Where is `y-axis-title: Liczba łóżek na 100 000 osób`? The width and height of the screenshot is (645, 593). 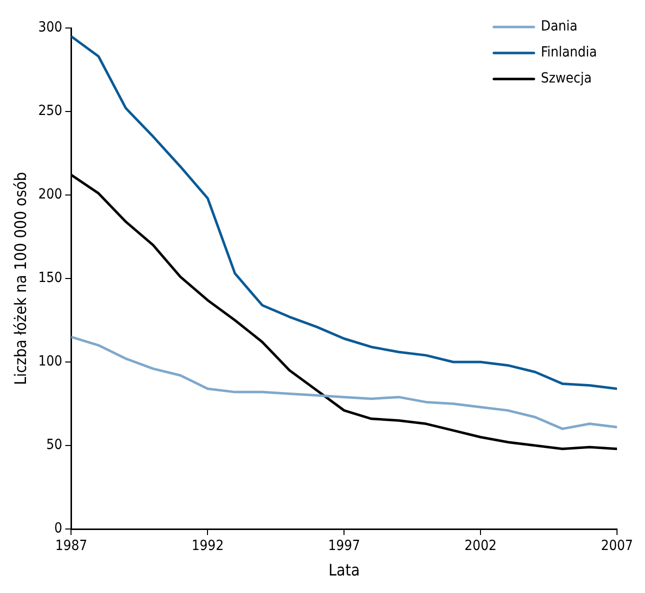
y-axis-title: Liczba łóżek na 100 000 osób is located at coordinates (20, 279).